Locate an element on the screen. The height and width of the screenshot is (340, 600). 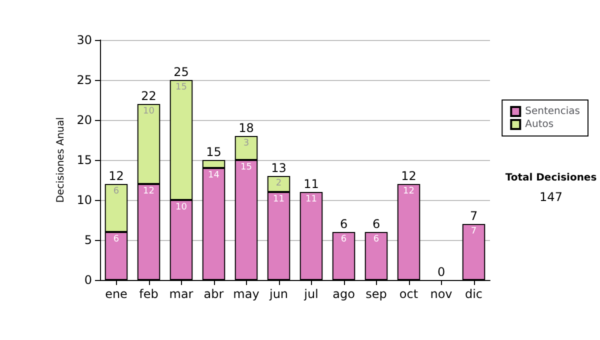
y-tick-label: 5 is located at coordinates (88, 240).